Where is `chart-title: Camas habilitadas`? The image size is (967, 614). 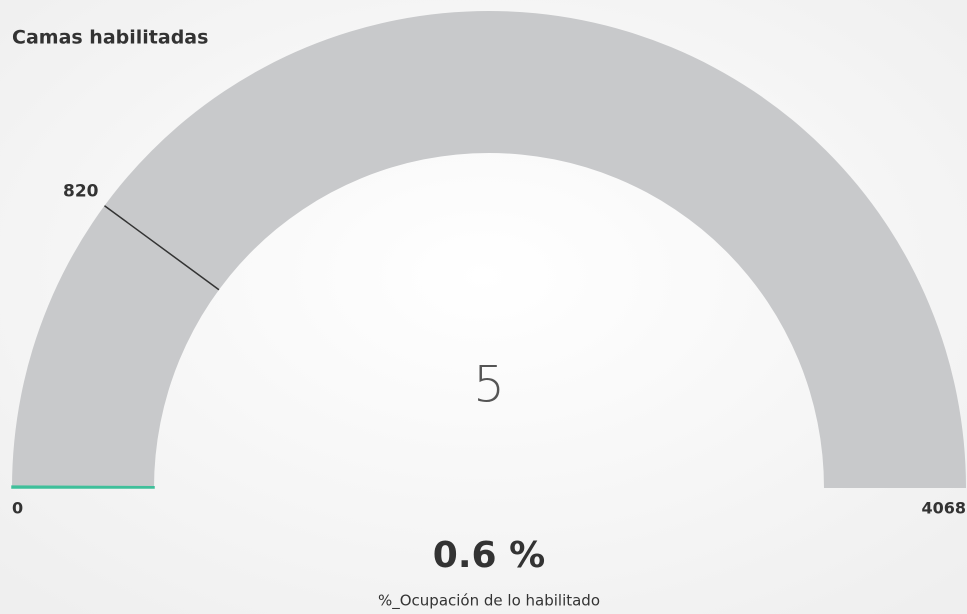
chart-title: Camas habilitadas is located at coordinates (110, 38).